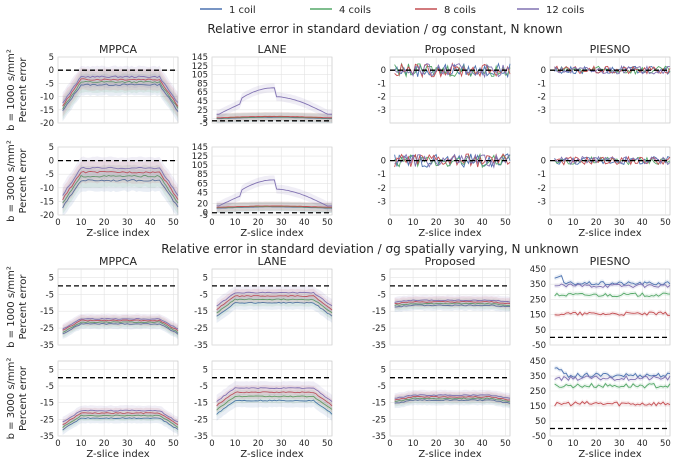 This screenshot has width=696, height=473. What do you see at coordinates (540, 422) in the screenshot?
I see `y-tick-label: 50` at bounding box center [540, 422].